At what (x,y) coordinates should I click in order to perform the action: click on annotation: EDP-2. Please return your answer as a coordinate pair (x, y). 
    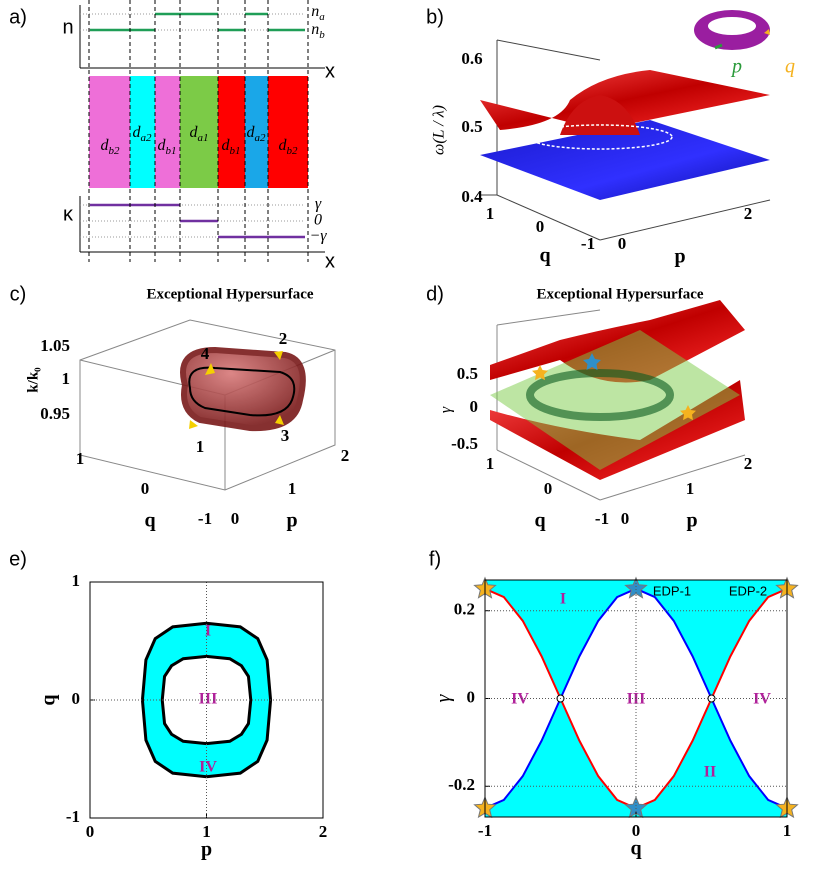
    Looking at the image, I should click on (748, 590).